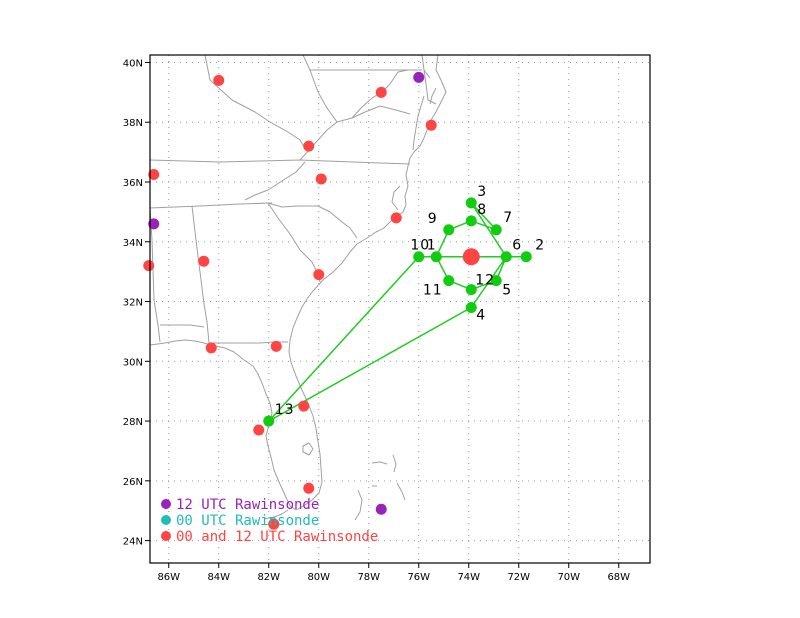  I want to click on pamlico-sound, so click(396, 198).